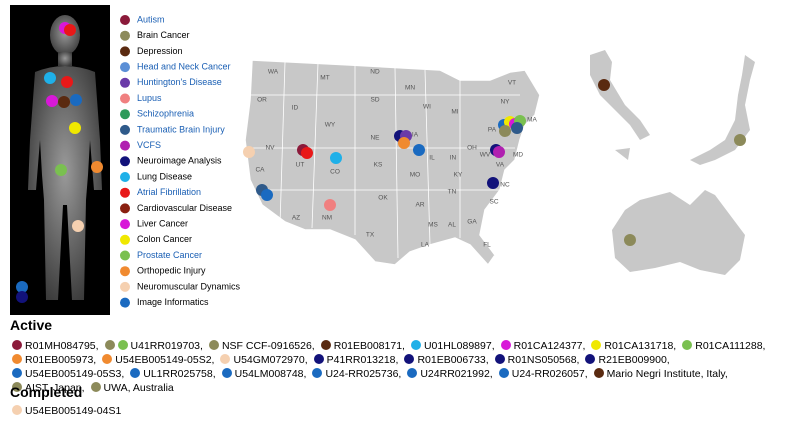  I want to click on state-label: ID, so click(295, 108).